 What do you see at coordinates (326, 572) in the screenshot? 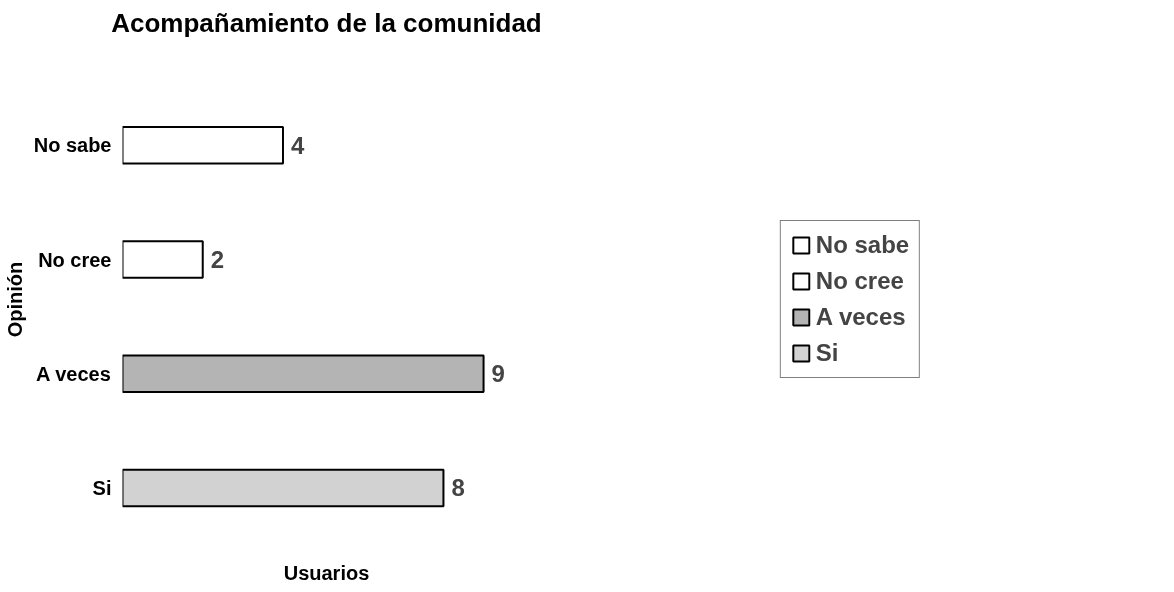
I see `x-axis-title: Usuarios` at bounding box center [326, 572].